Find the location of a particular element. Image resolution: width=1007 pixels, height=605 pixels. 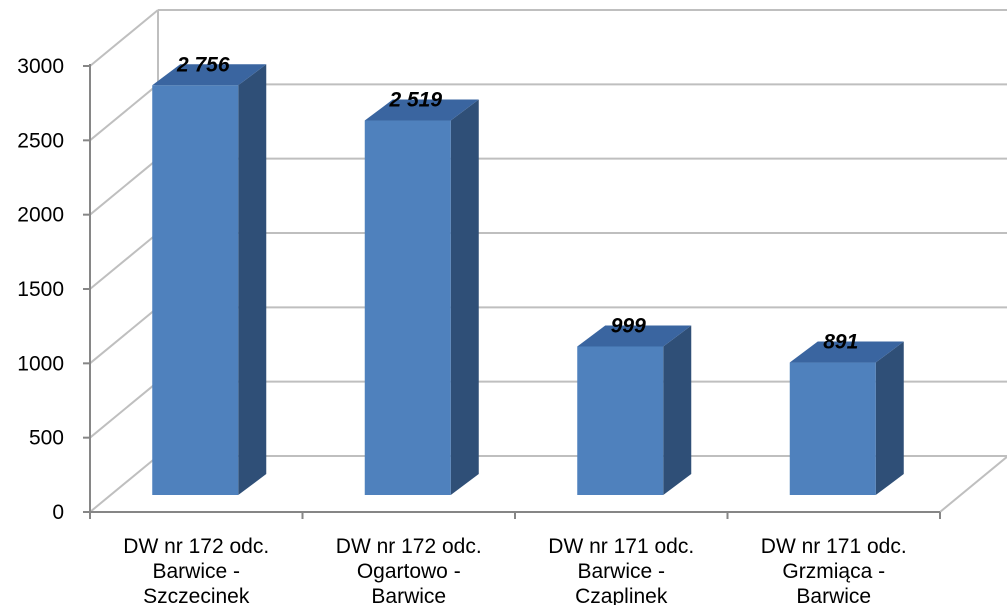

data-label: 2 756 is located at coordinates (203, 64).